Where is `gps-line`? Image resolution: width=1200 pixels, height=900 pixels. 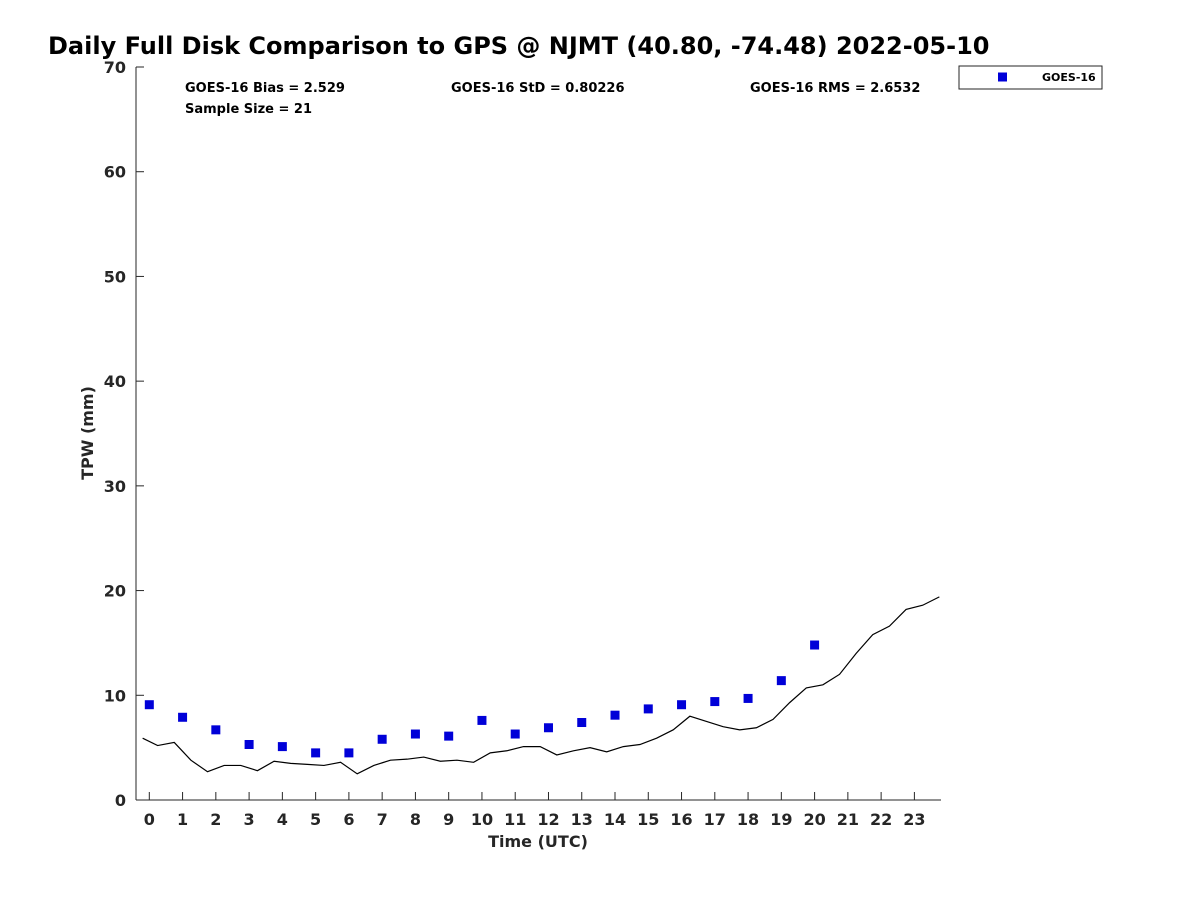
gps-line is located at coordinates (541, 685).